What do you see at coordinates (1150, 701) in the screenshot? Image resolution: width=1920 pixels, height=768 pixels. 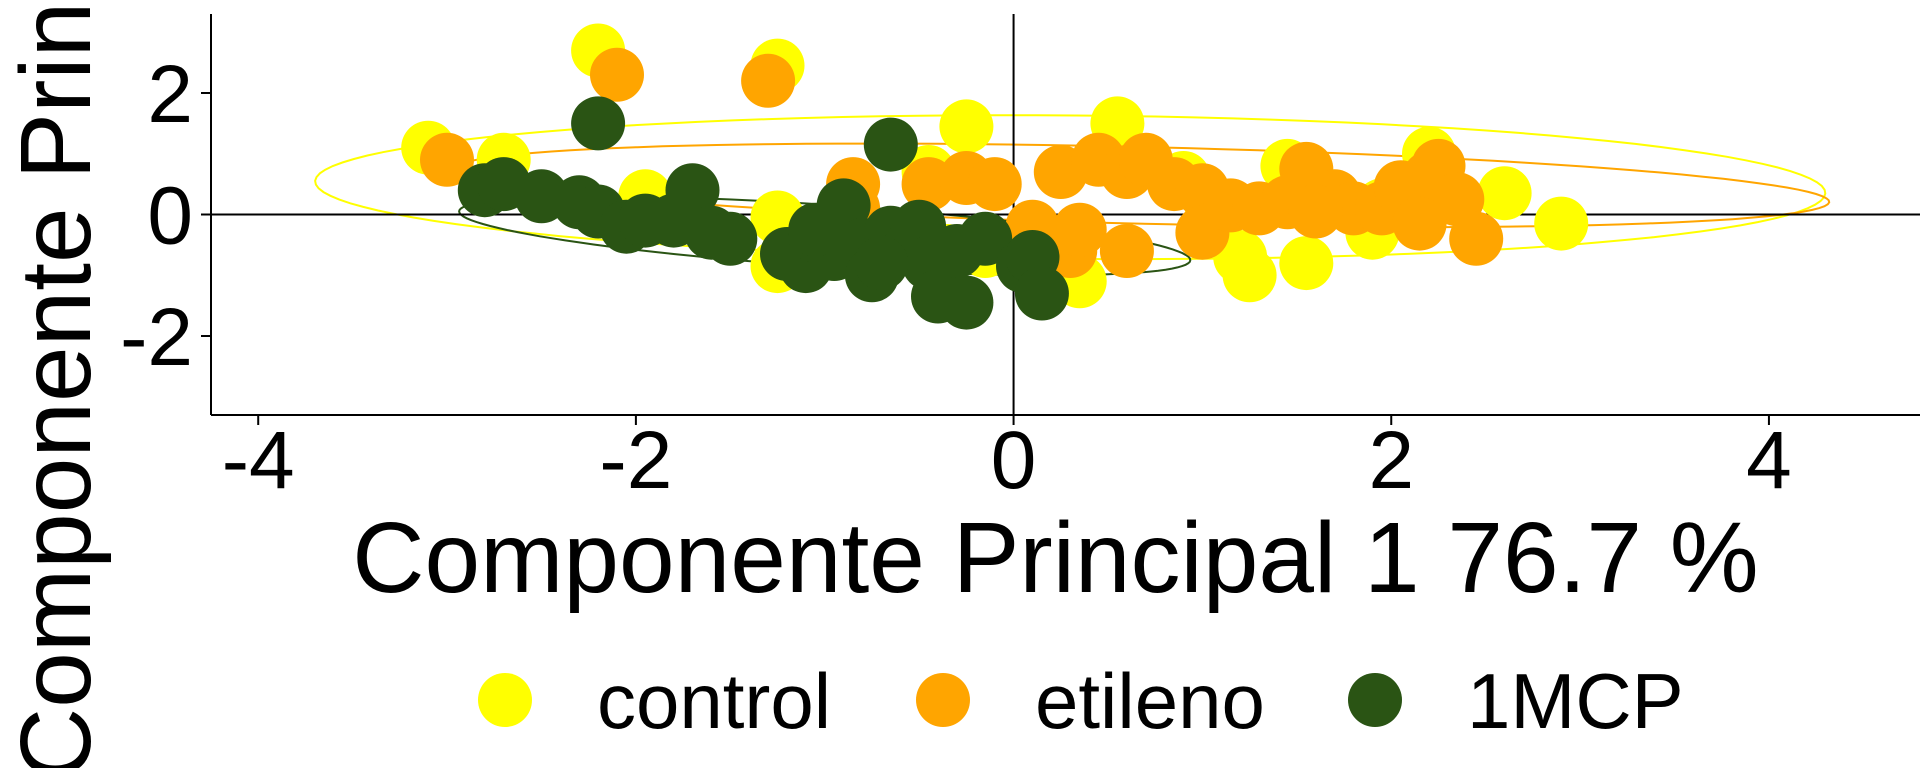 I see `legend-label-etileno: etileno` at bounding box center [1150, 701].